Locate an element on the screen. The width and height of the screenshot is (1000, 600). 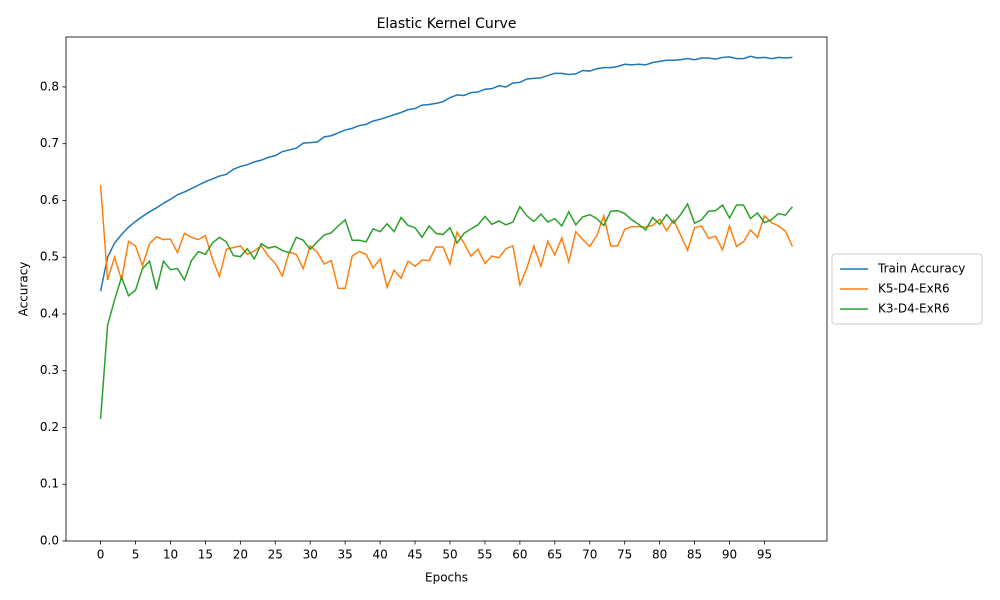
x-tick-label: 10 is located at coordinates (170, 555).